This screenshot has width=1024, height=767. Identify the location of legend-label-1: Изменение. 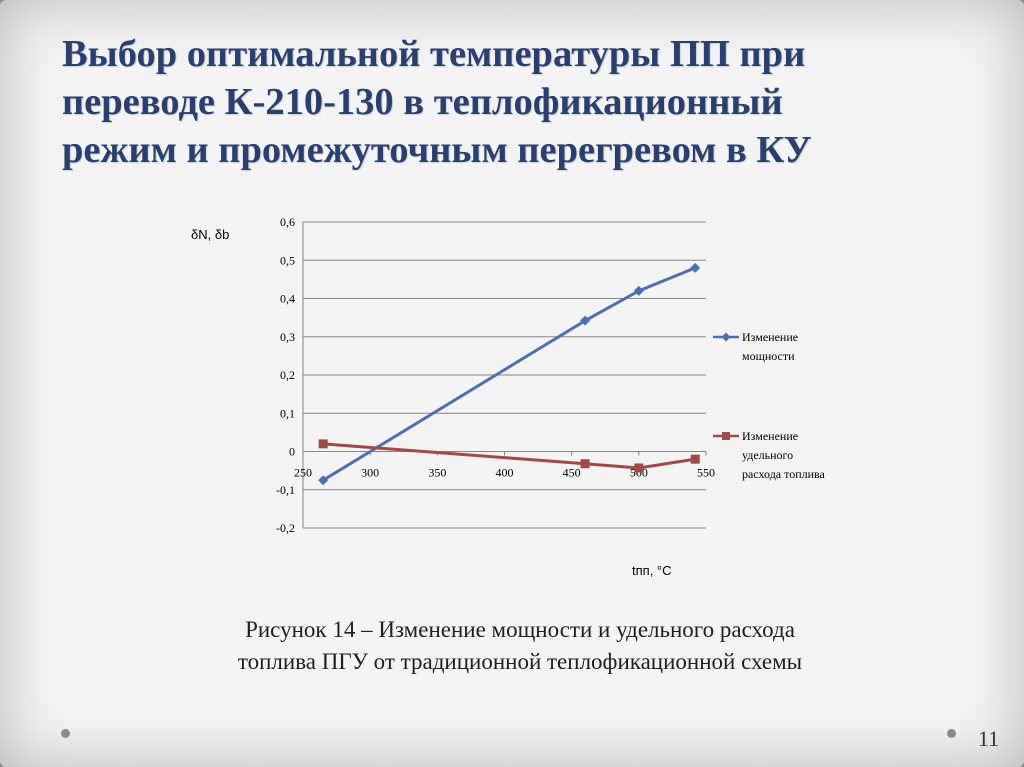
(770, 337).